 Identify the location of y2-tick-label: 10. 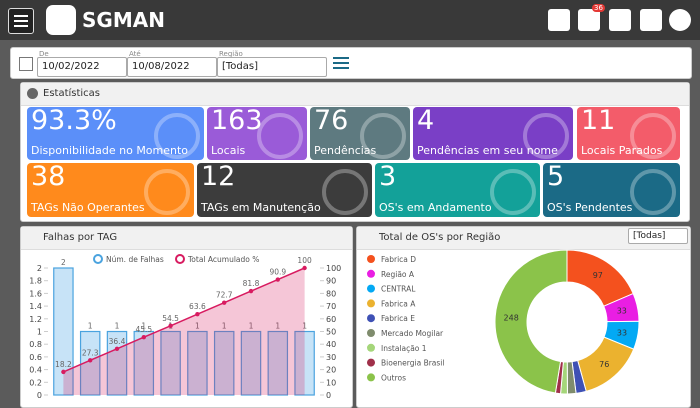
(331, 382).